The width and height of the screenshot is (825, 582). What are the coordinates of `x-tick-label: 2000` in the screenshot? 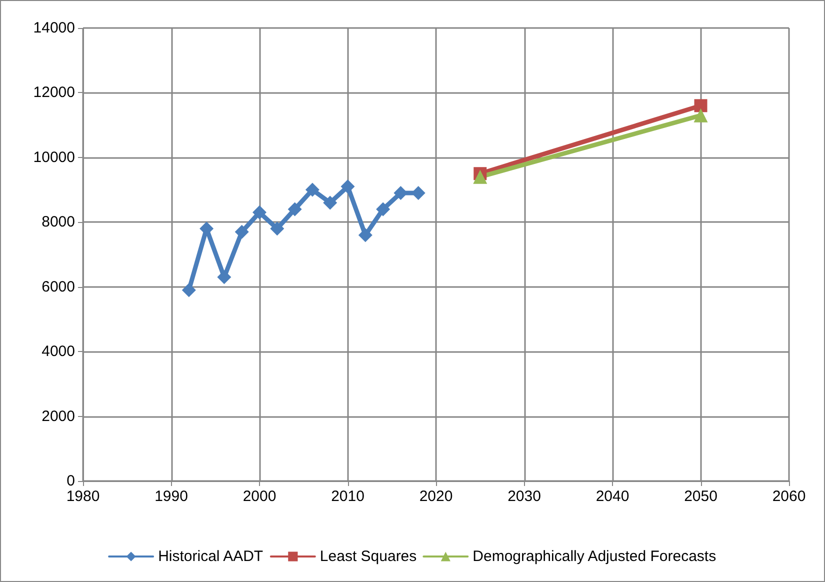 It's located at (259, 496).